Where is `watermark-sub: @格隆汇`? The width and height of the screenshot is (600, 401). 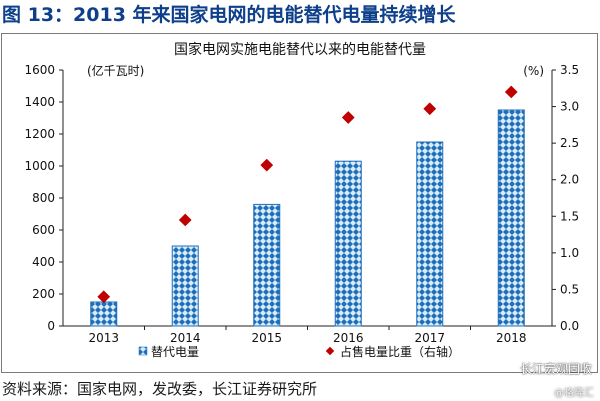
watermark-sub: @格隆汇 is located at coordinates (574, 393).